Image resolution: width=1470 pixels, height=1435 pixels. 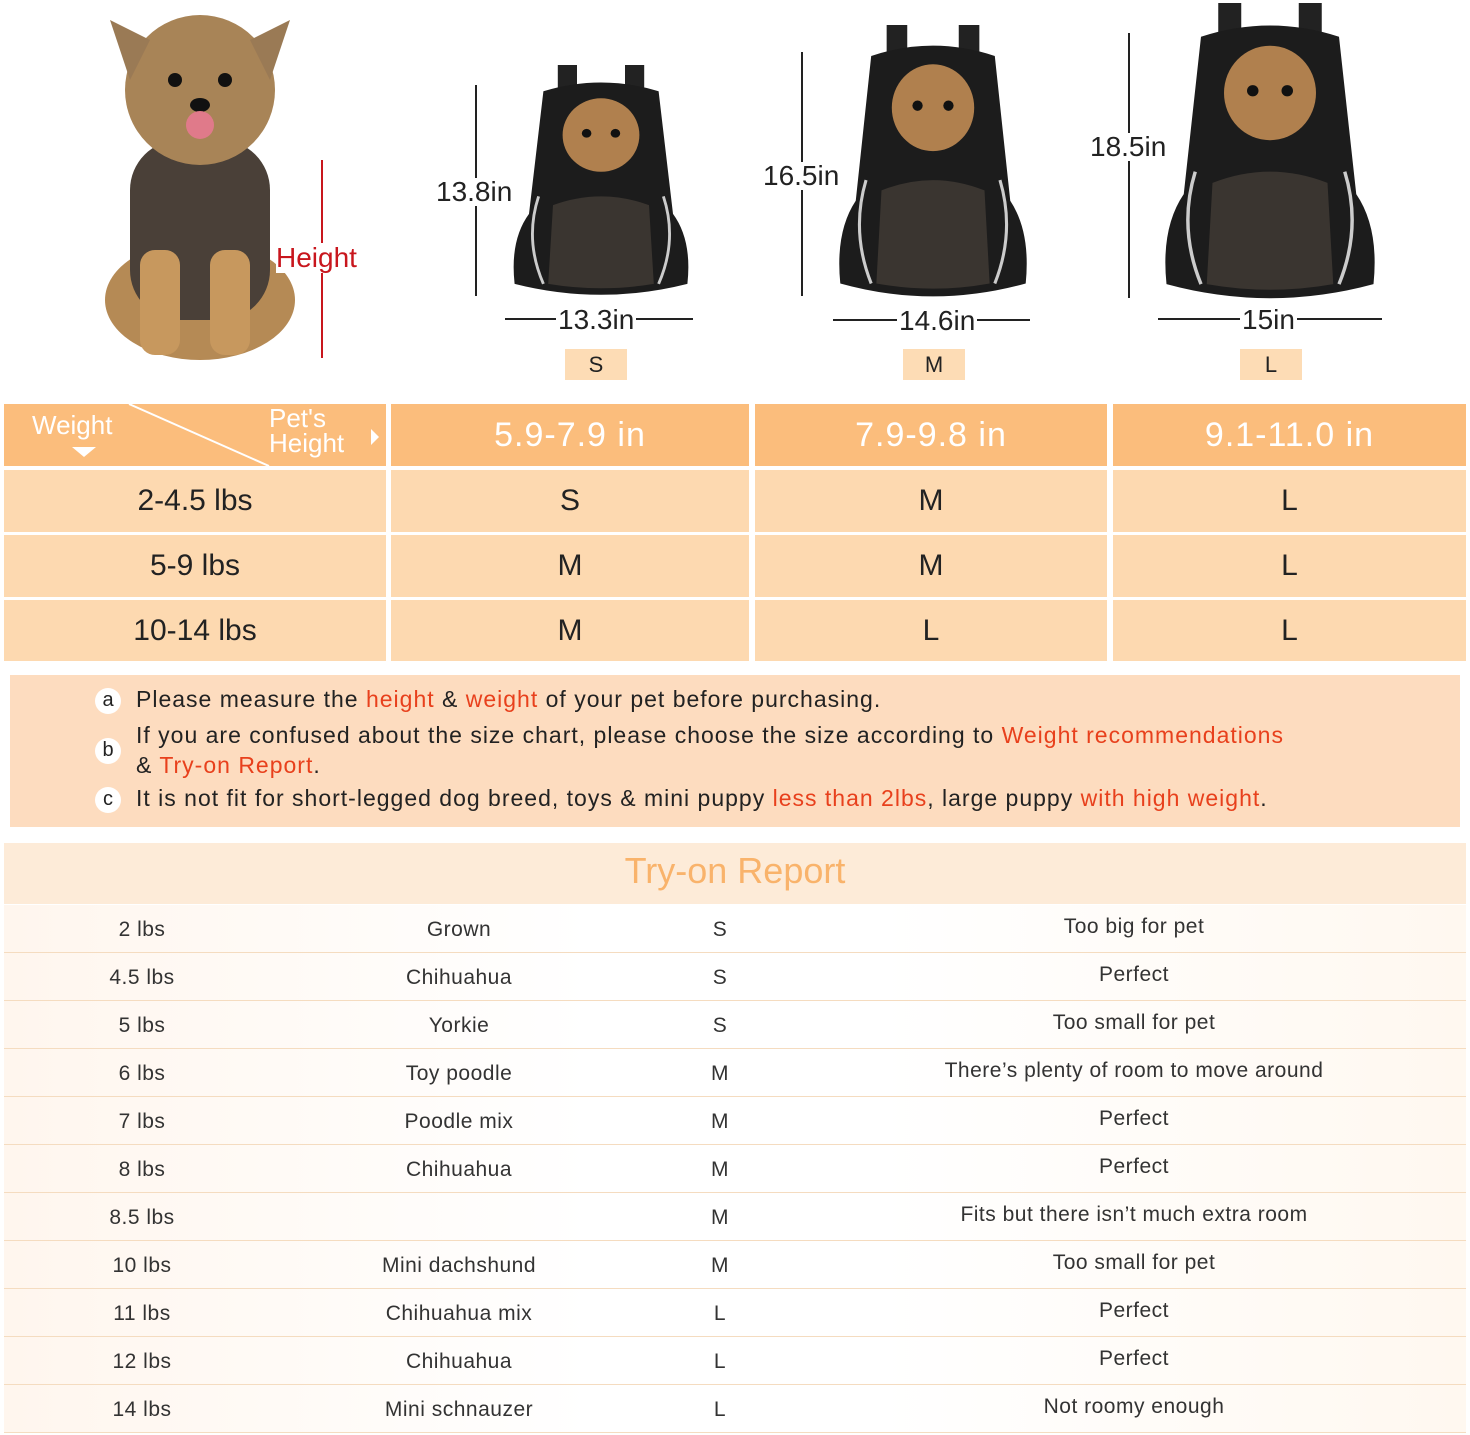 I want to click on column-header: 7.9-9.8 in, so click(x=931, y=435).